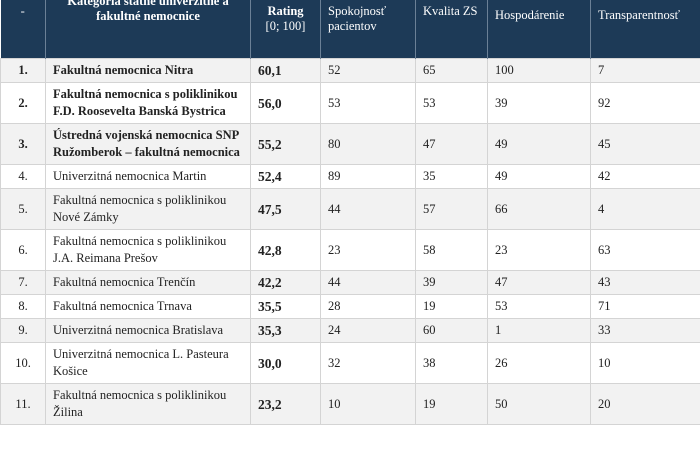  What do you see at coordinates (368, 144) in the screenshot?
I see `satisfaction-cell: 80` at bounding box center [368, 144].